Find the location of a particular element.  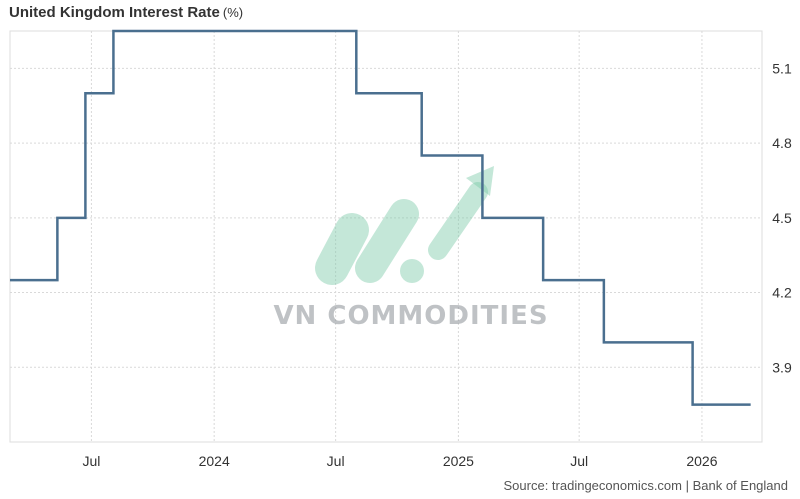

chart-title: United Kingdom Interest Rate (%) is located at coordinates (126, 12).